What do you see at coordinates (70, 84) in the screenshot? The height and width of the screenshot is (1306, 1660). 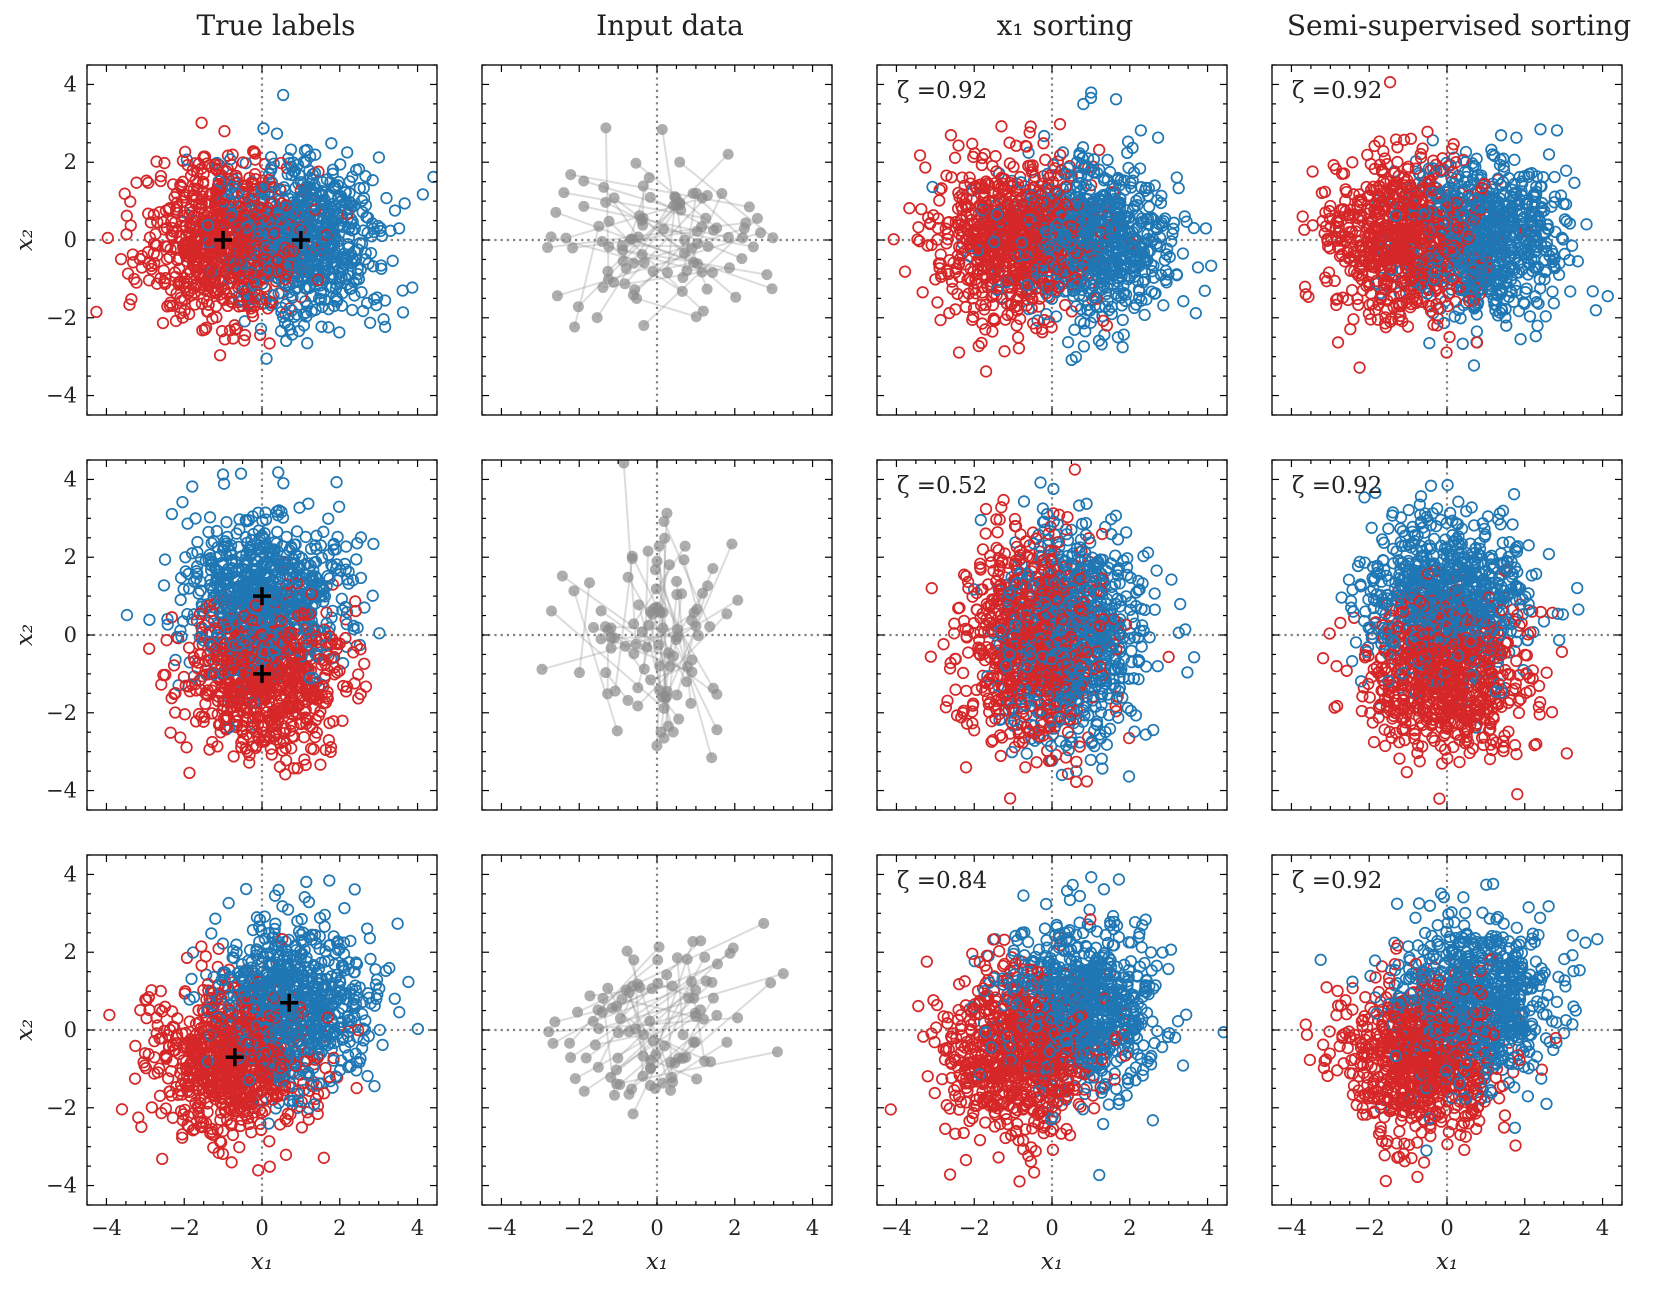 I see `y-tick-label: 4` at bounding box center [70, 84].